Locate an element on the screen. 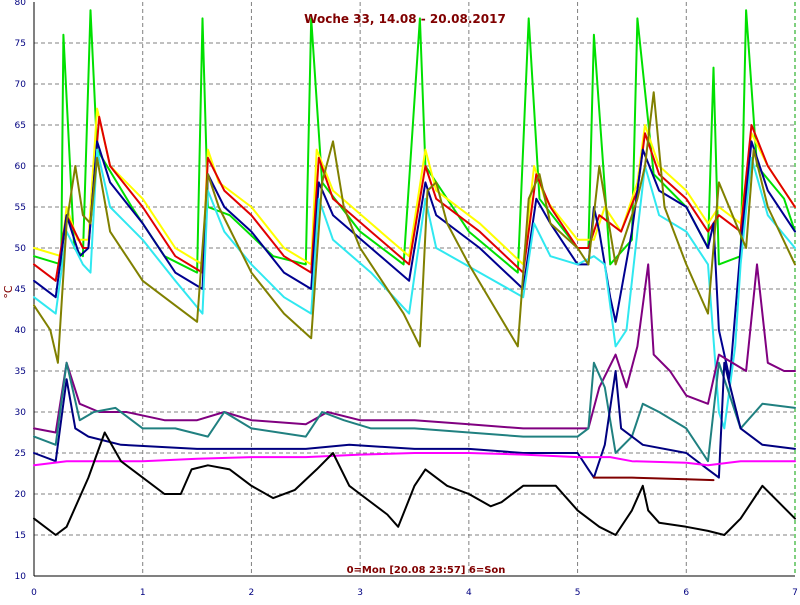 The height and width of the screenshot is (605, 800). y-axis-label: °C is located at coordinates (8, 292).